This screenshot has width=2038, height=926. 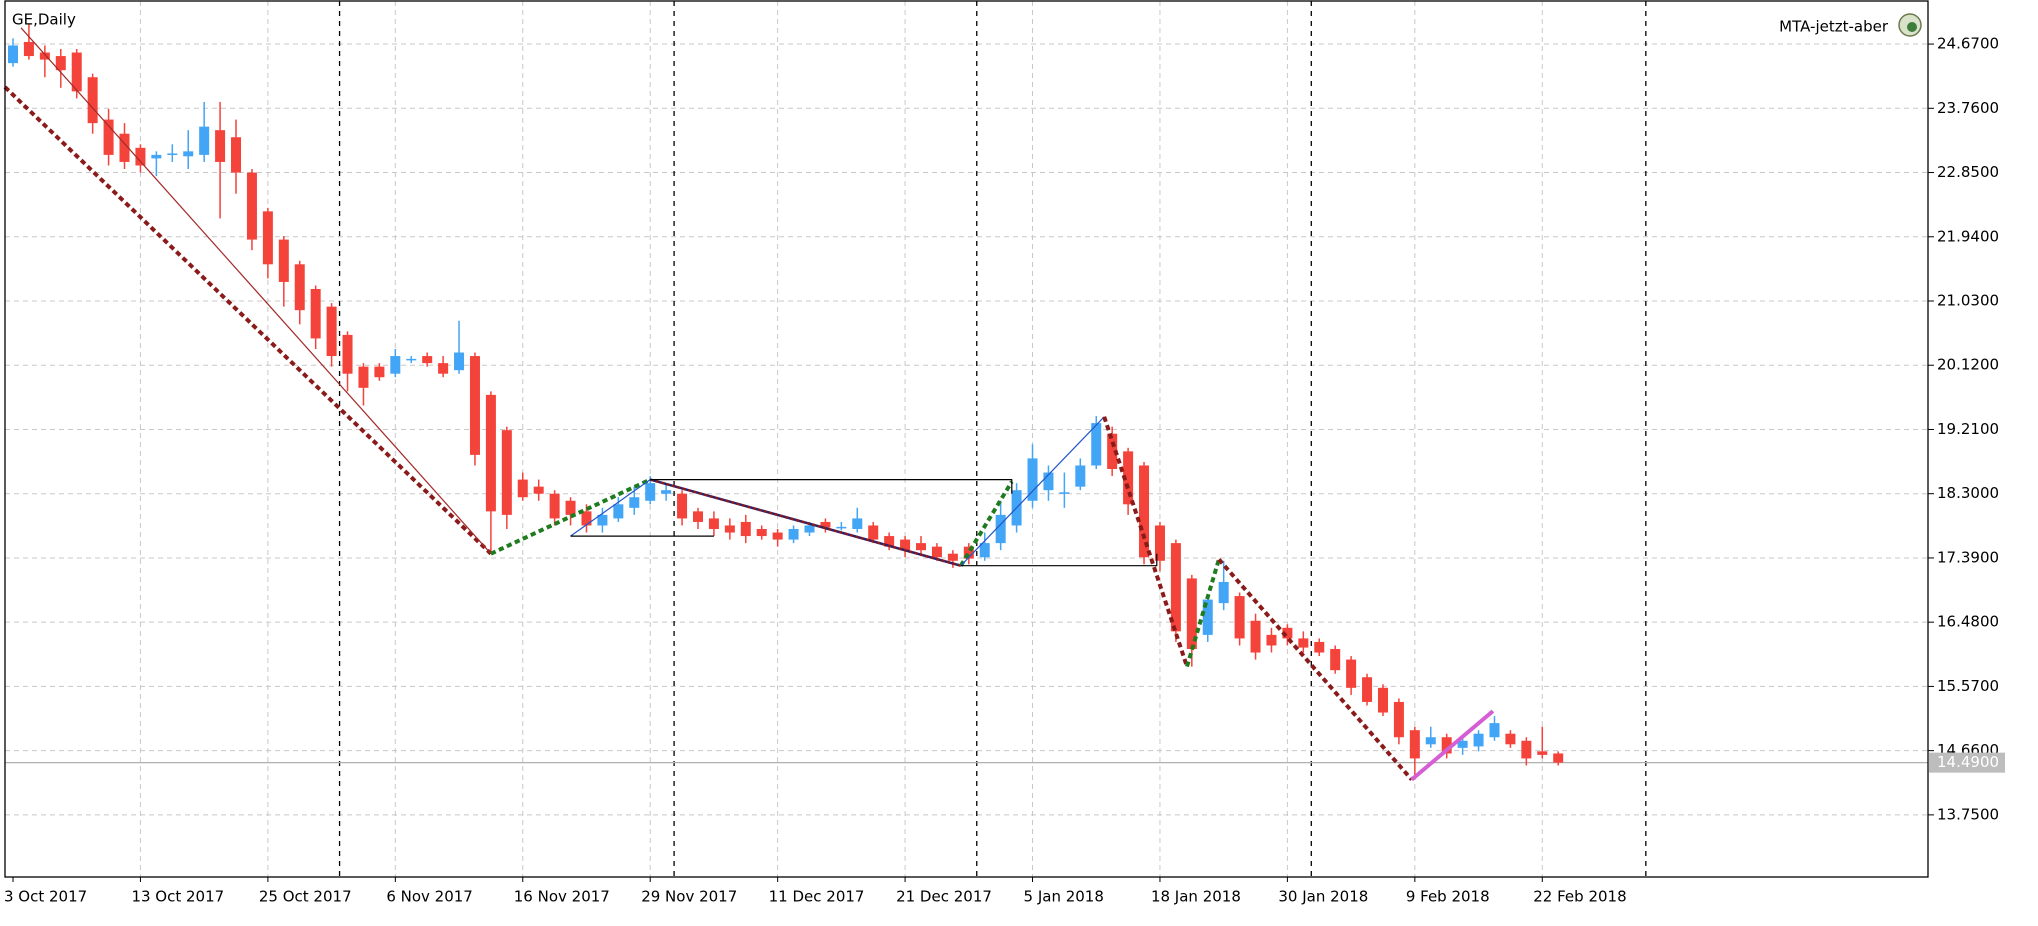 I want to click on x-tick-label: 16 Nov 2017, so click(x=562, y=897).